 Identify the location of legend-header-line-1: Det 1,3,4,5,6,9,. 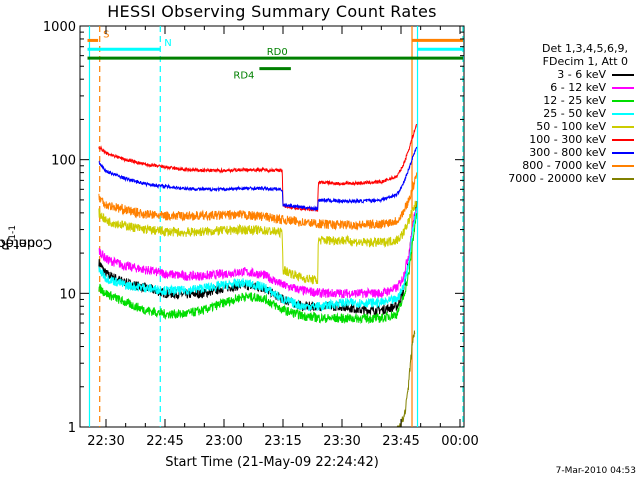
(584, 48).